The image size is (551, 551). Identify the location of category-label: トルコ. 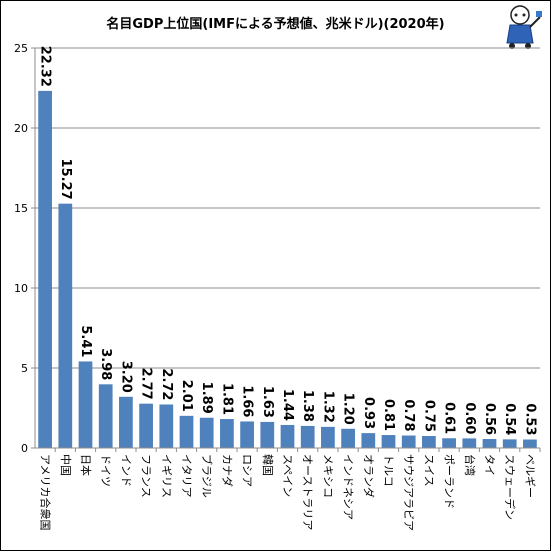
(388, 470).